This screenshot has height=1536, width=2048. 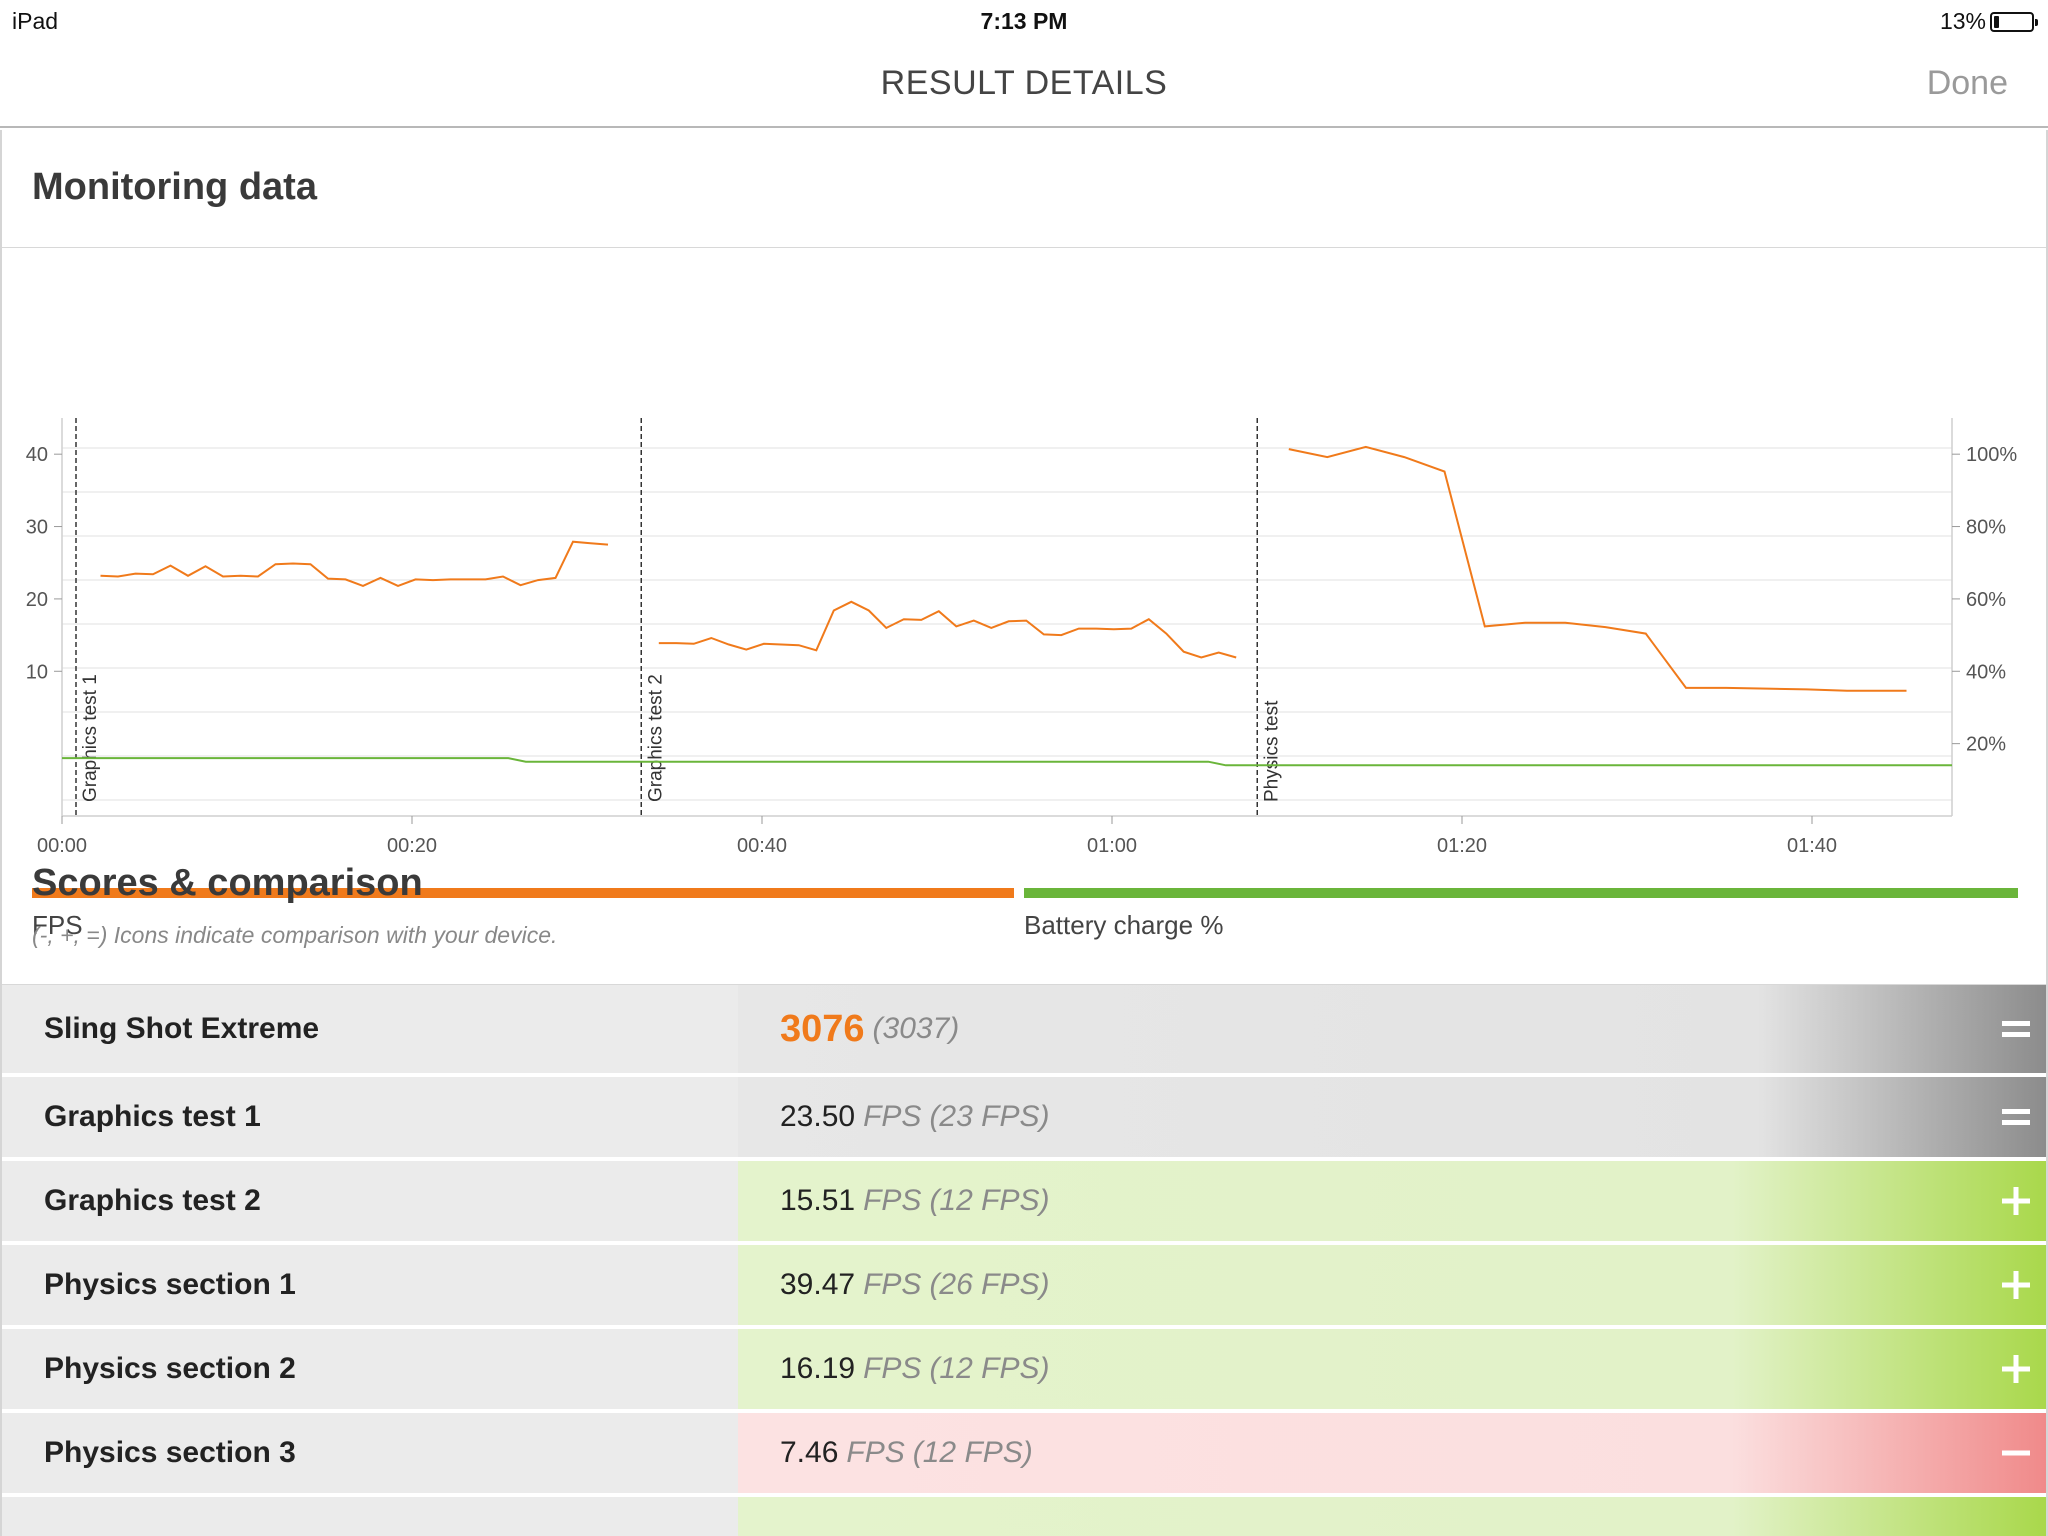 I want to click on score-value: 3076, so click(x=822, y=1028).